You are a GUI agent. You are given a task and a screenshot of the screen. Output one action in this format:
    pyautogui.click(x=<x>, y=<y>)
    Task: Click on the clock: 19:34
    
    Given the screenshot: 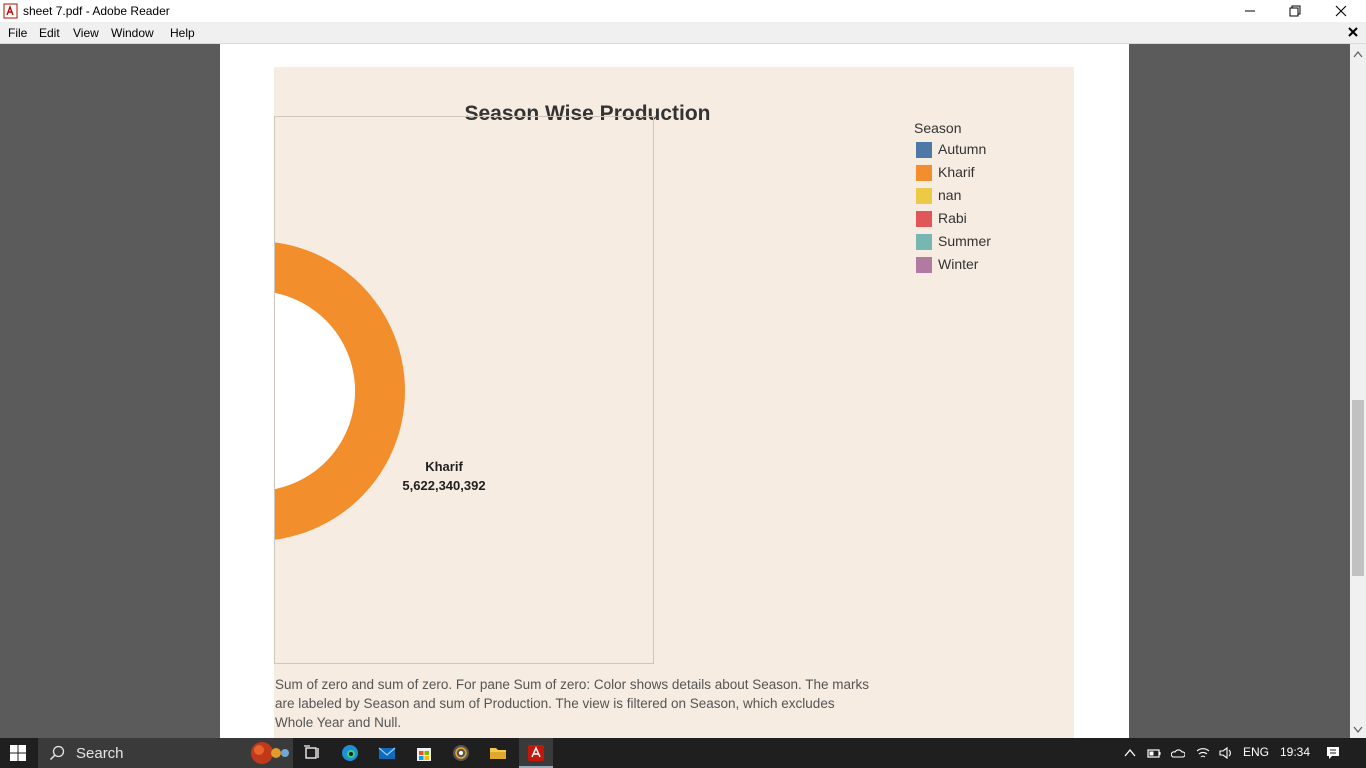 What is the action you would take?
    pyautogui.click(x=1295, y=752)
    